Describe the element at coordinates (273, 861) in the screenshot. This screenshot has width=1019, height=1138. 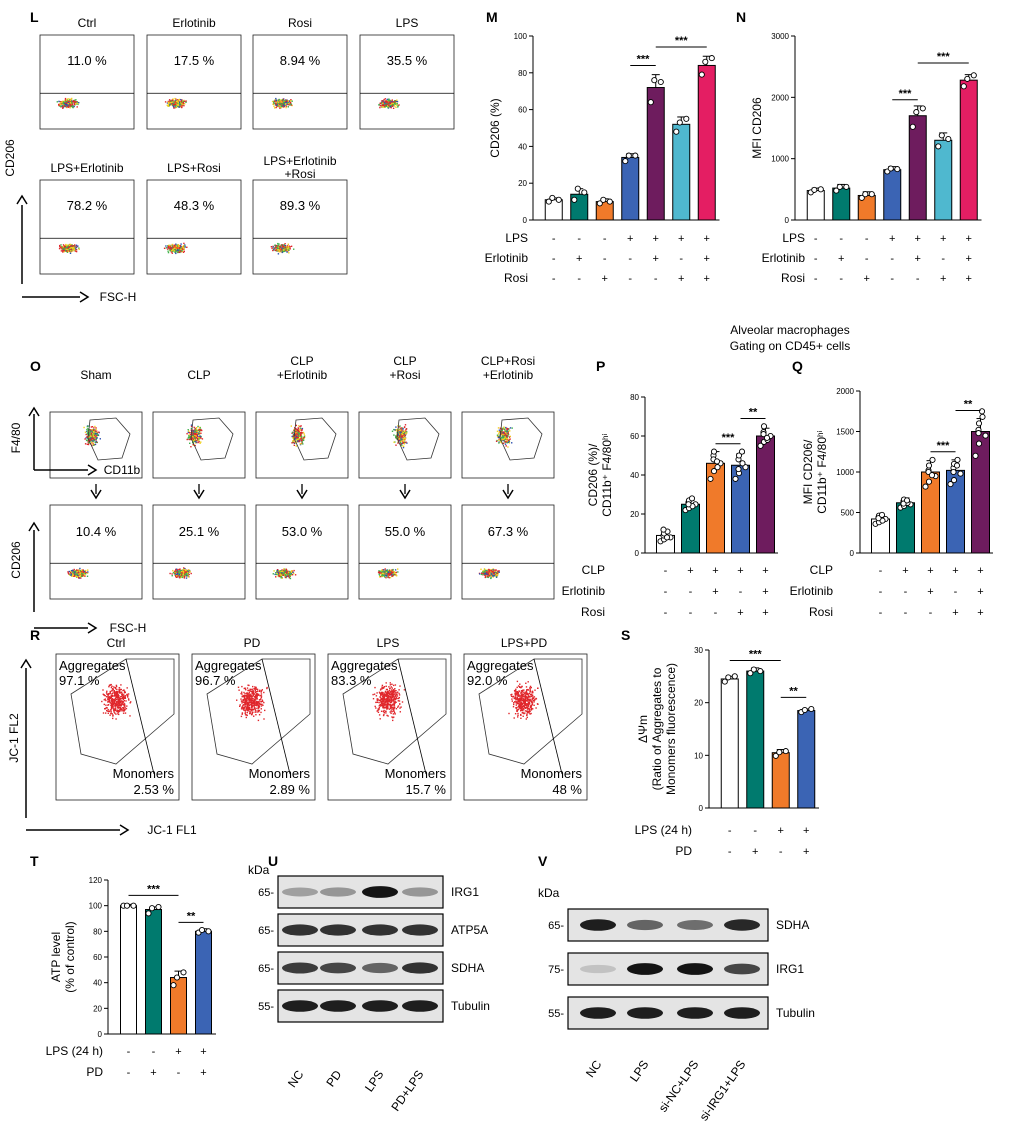
I see `panel-letter-U: U` at that location.